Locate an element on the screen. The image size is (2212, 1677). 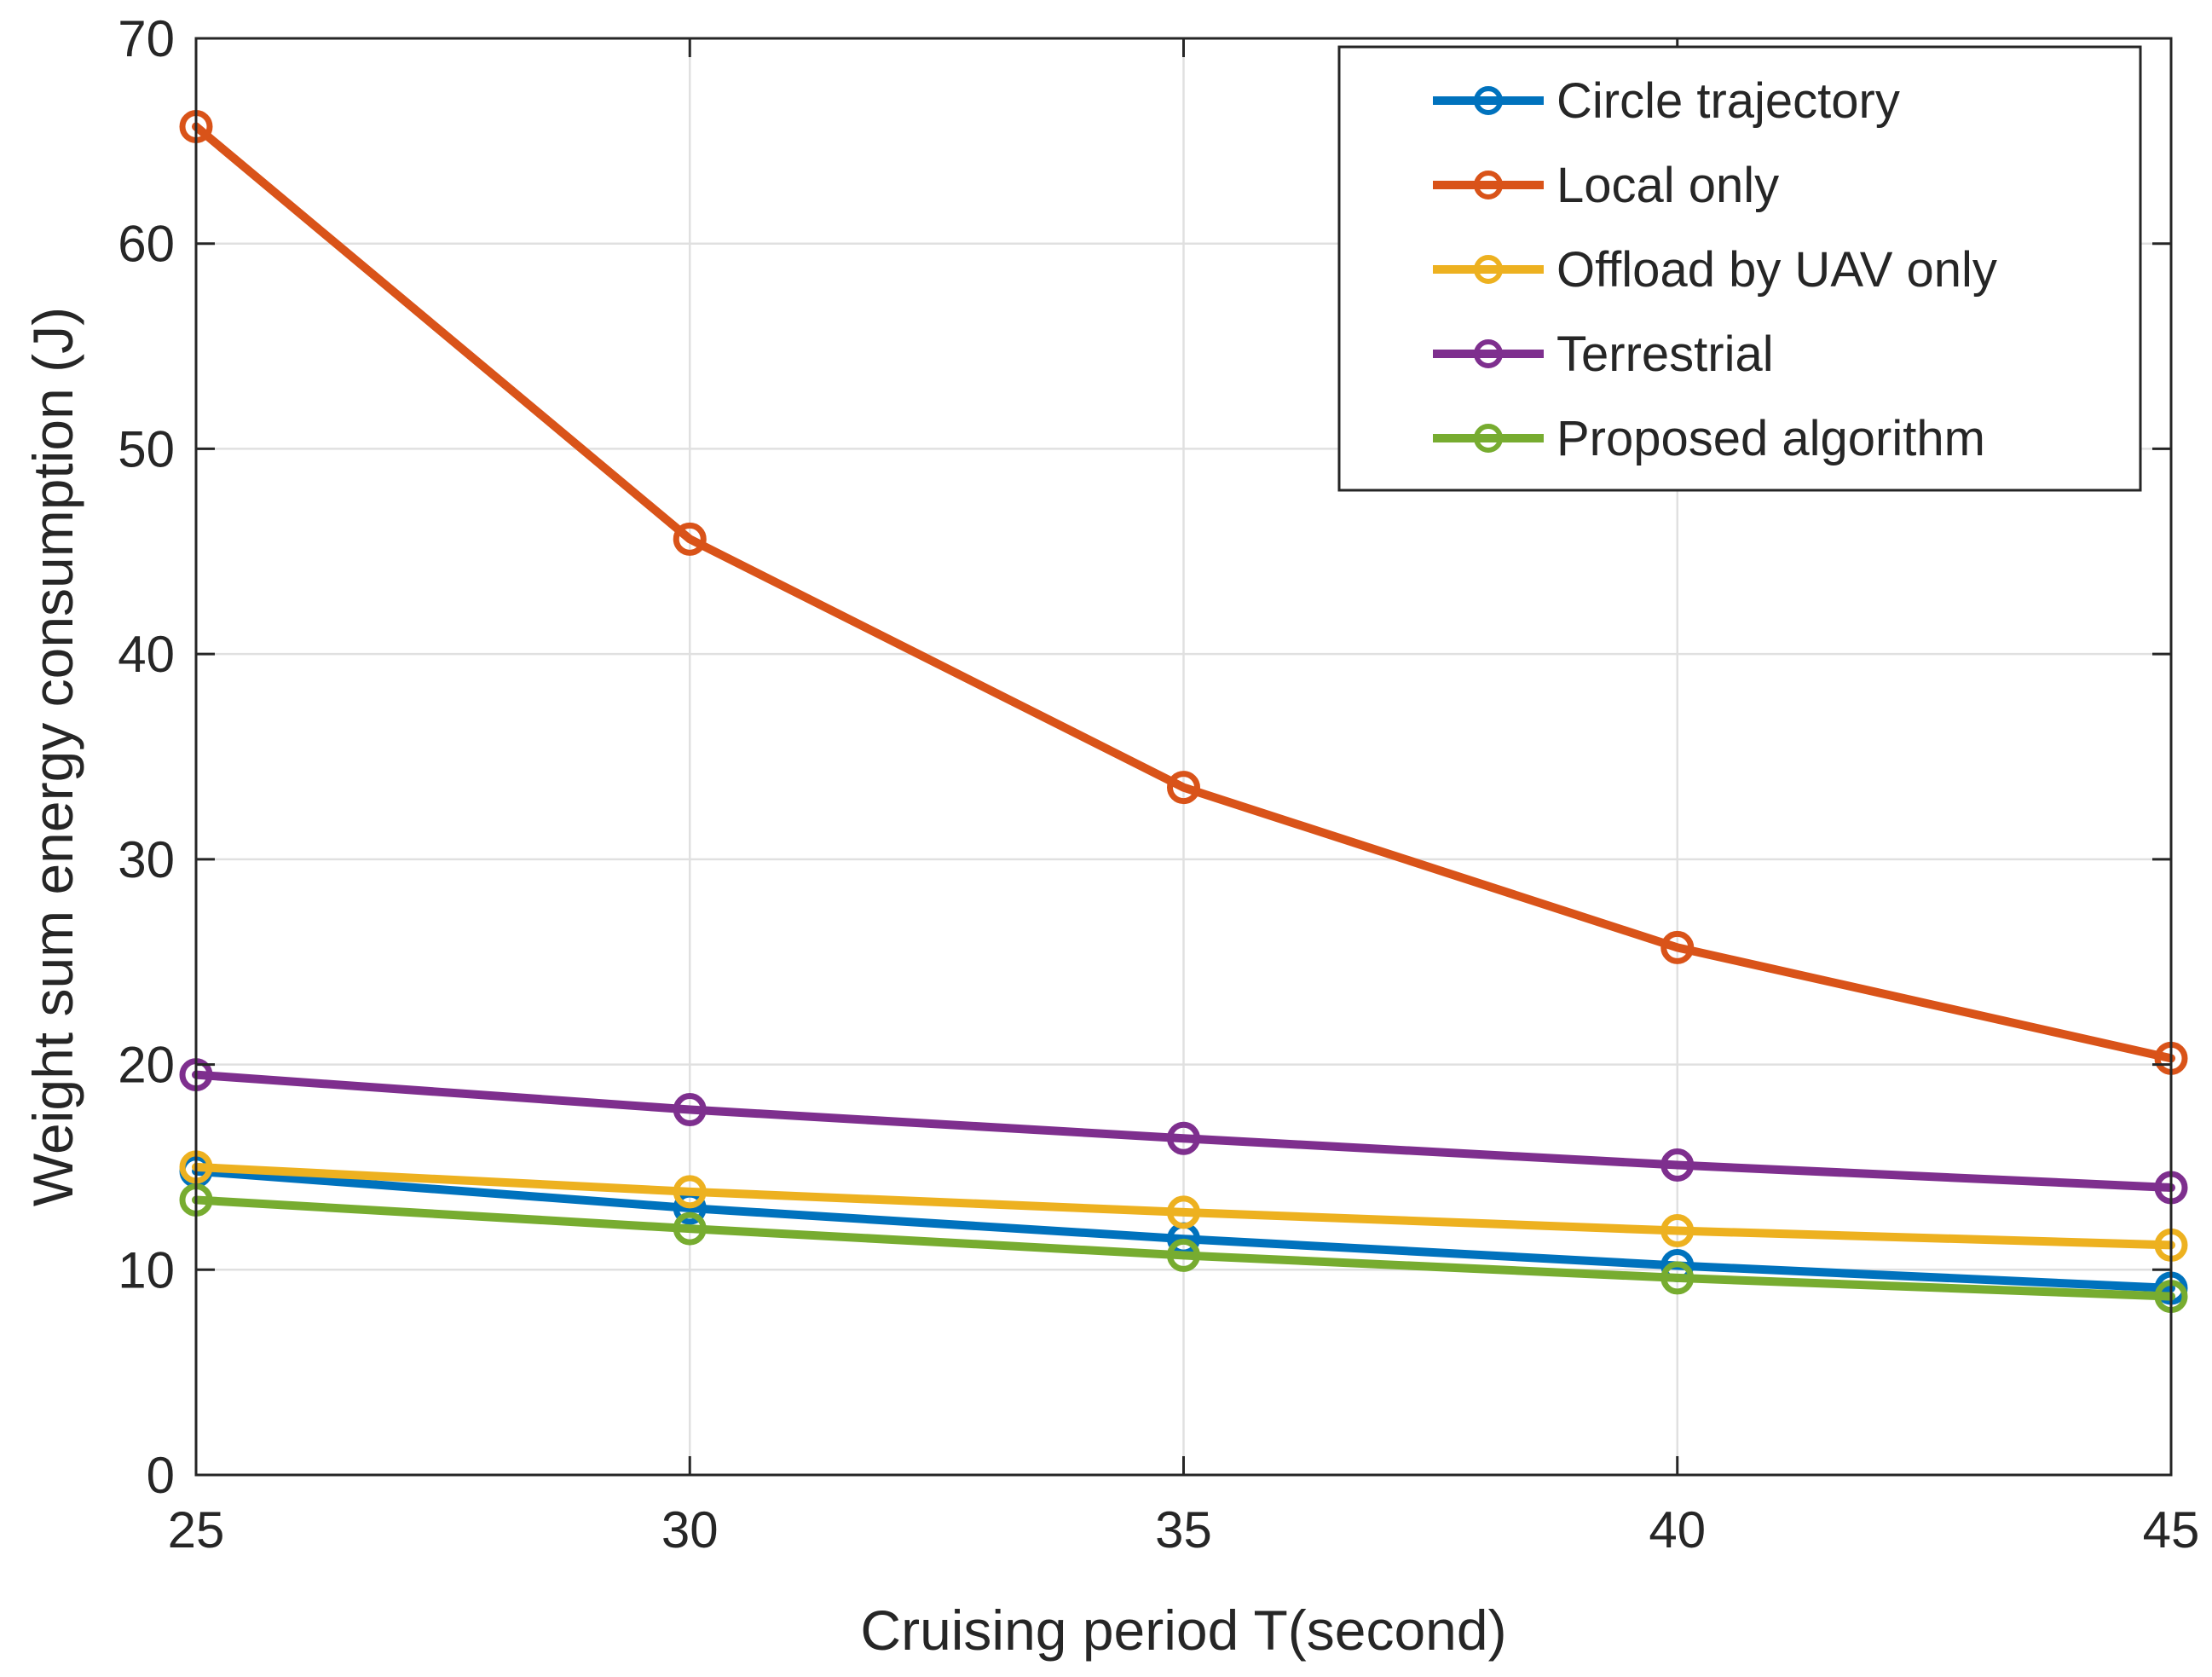
y-tick-label: 60 is located at coordinates (146, 244).